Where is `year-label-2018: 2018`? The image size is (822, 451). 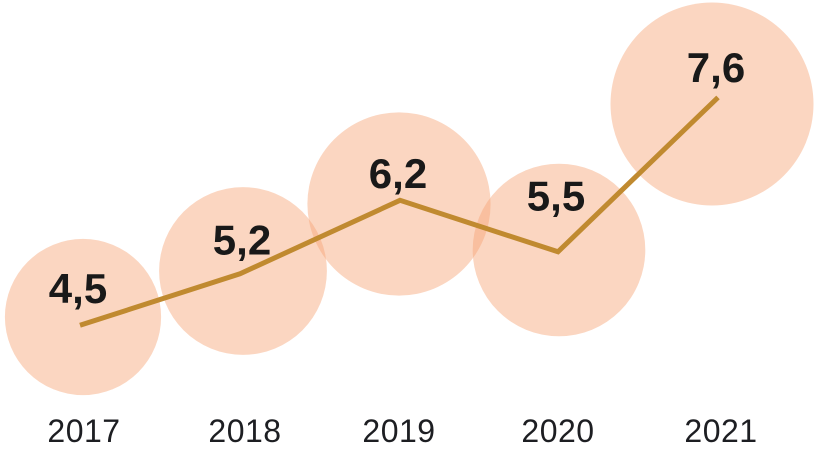 year-label-2018: 2018 is located at coordinates (244, 431).